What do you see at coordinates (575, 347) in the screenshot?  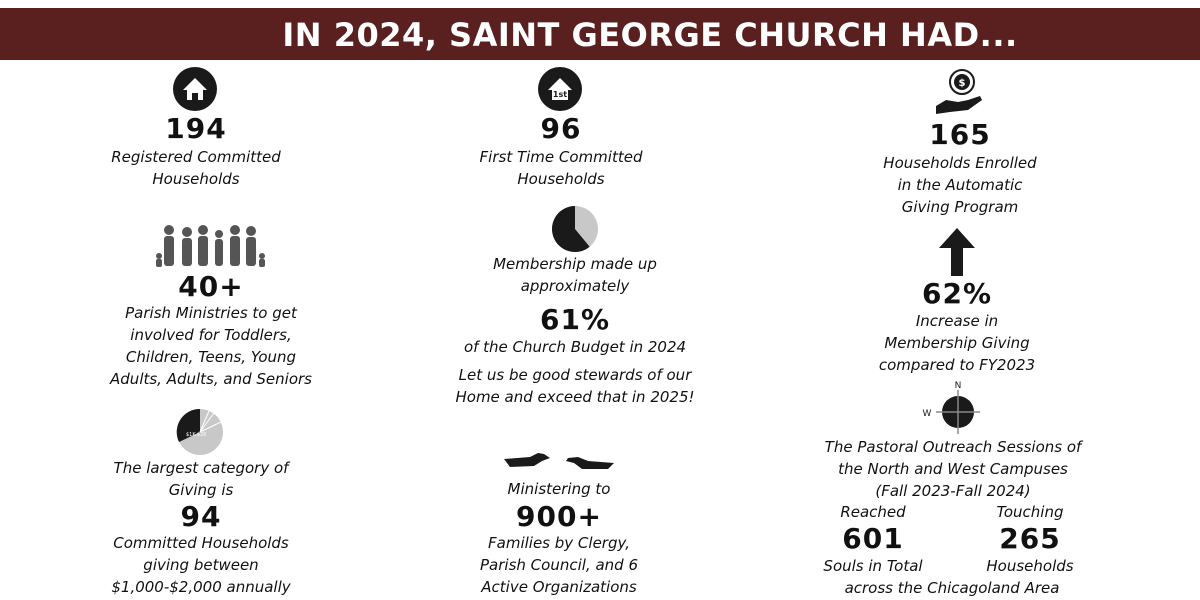 I see `membership-label: of the Church Budget in 2024` at bounding box center [575, 347].